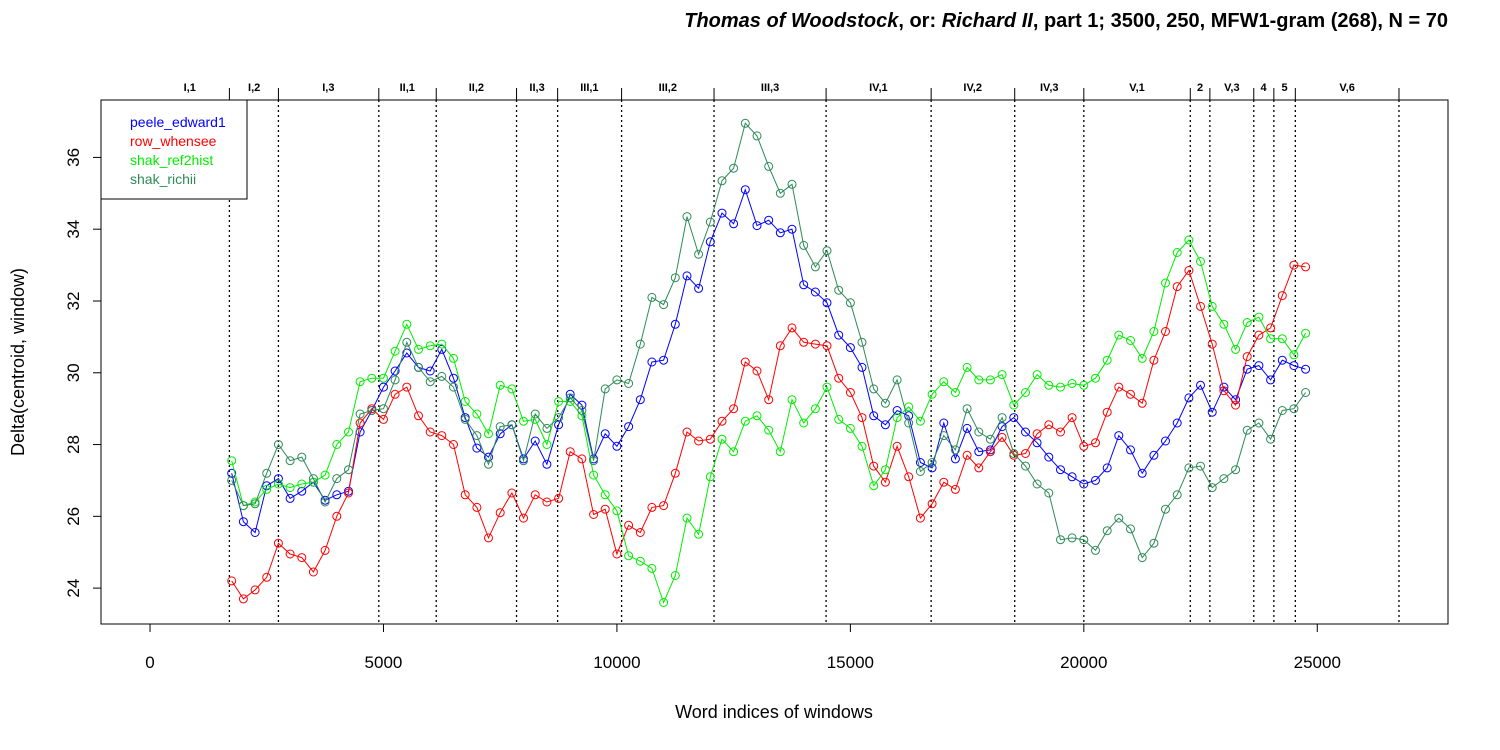 The height and width of the screenshot is (750, 1500). I want to click on y-tick-label: 36, so click(73, 157).